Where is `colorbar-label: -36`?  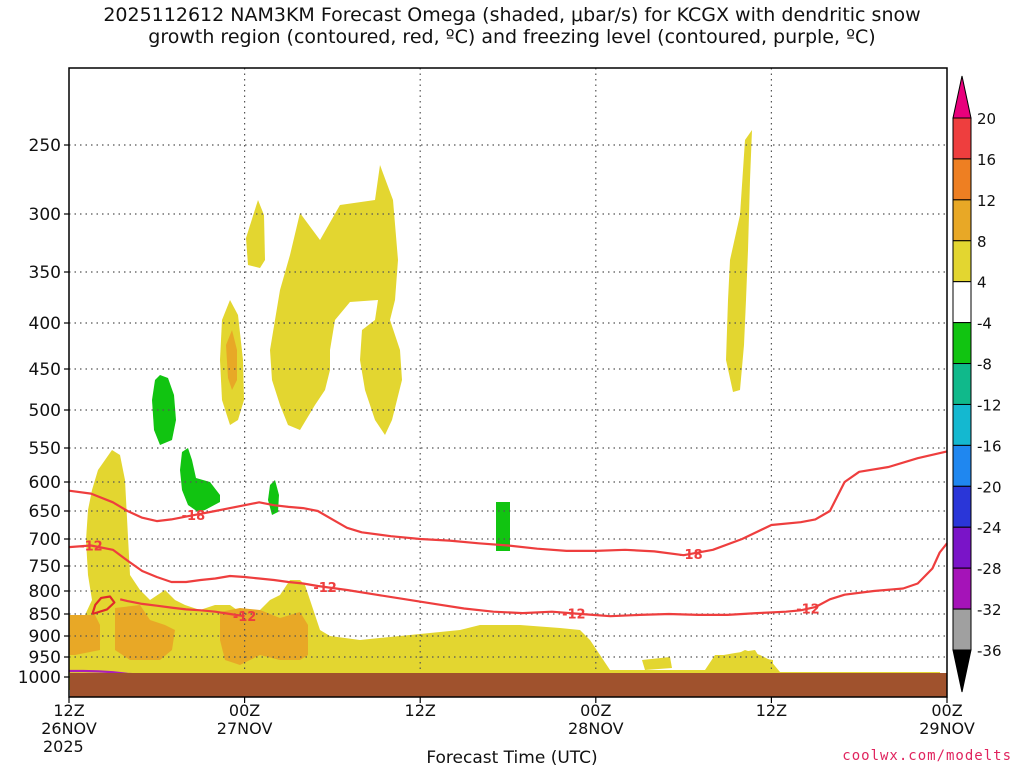
colorbar-label: -36 is located at coordinates (989, 651).